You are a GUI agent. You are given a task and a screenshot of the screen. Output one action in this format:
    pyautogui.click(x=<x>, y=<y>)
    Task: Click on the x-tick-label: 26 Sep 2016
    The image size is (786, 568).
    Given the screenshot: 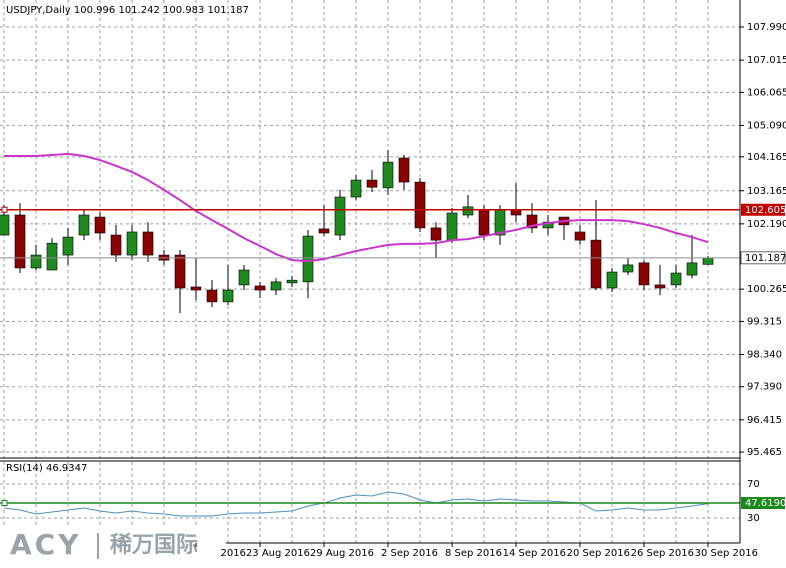 What is the action you would take?
    pyautogui.click(x=662, y=553)
    